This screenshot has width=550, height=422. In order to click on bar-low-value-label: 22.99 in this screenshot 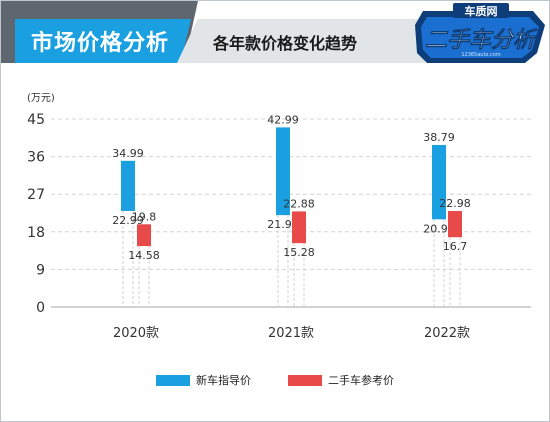, I will do `click(128, 220)`.